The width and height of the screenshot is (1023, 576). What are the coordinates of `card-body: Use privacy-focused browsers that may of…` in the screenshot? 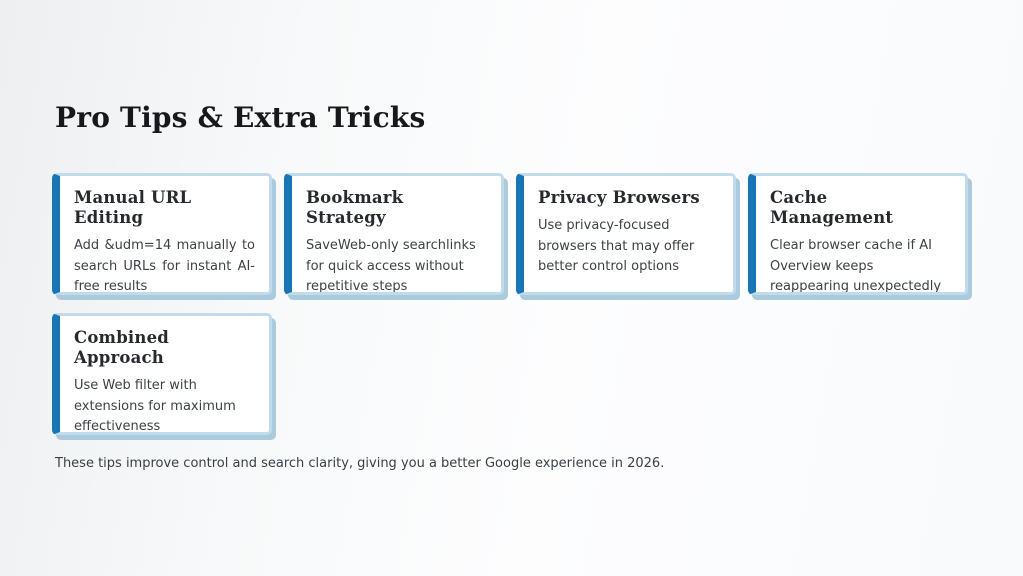 It's located at (616, 246).